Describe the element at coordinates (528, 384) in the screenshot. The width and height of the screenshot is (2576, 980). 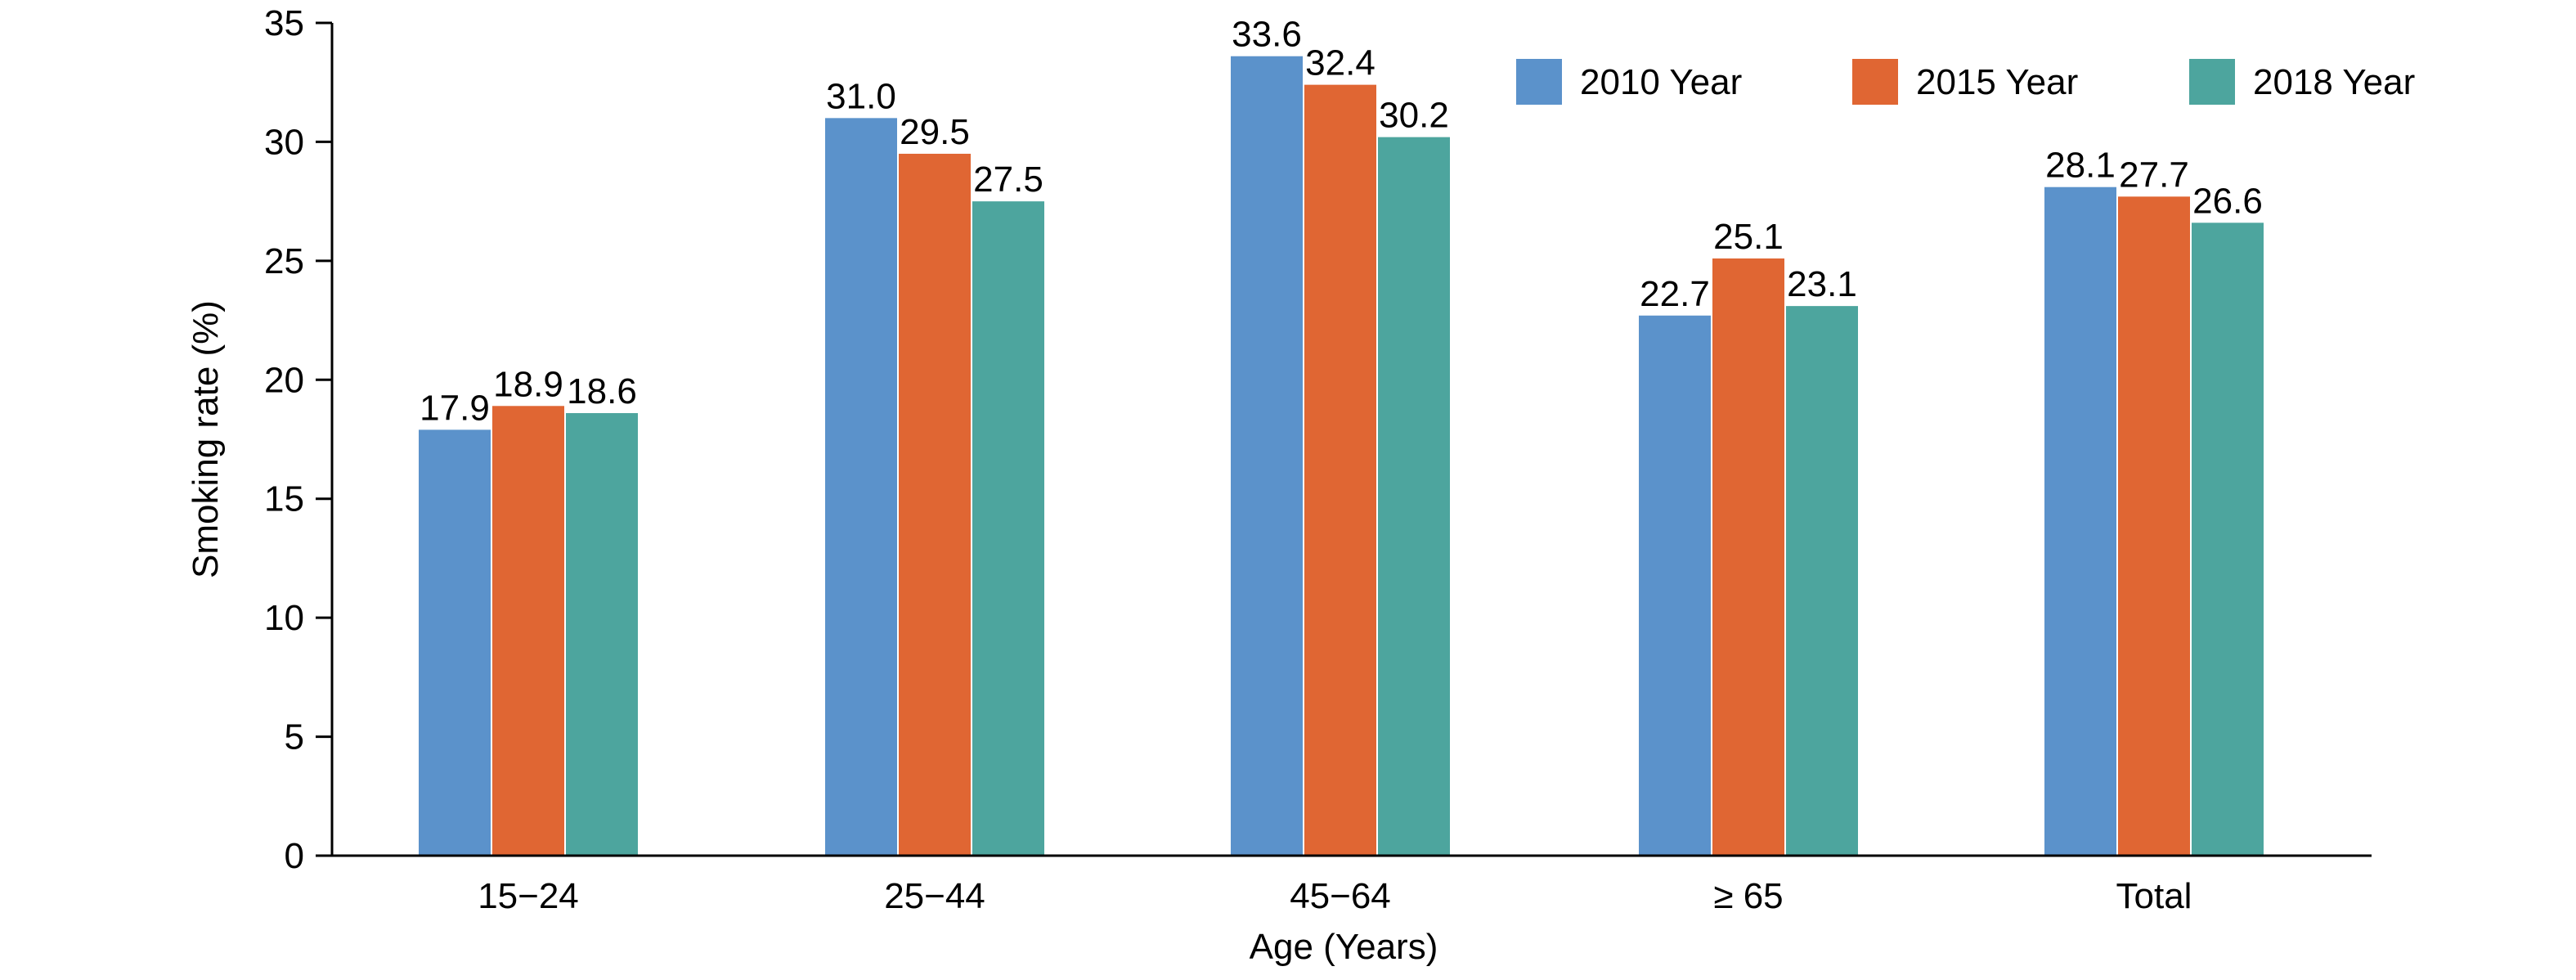
I see `bar-value-label: 18.9` at that location.